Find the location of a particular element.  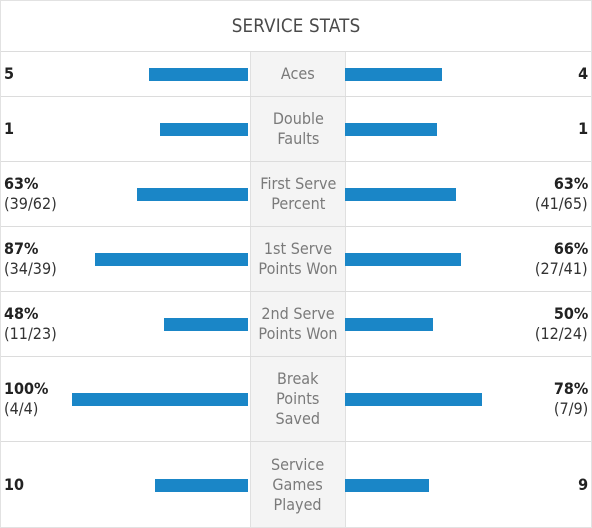

stat-label-cell: Service Games Played is located at coordinates (298, 484).